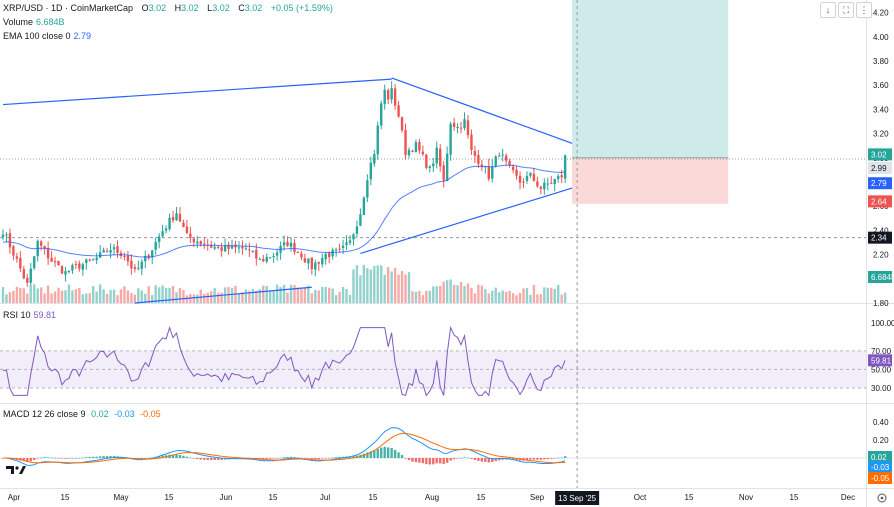 The height and width of the screenshot is (507, 894). What do you see at coordinates (880, 168) in the screenshot?
I see `last-price-badge` at bounding box center [880, 168].